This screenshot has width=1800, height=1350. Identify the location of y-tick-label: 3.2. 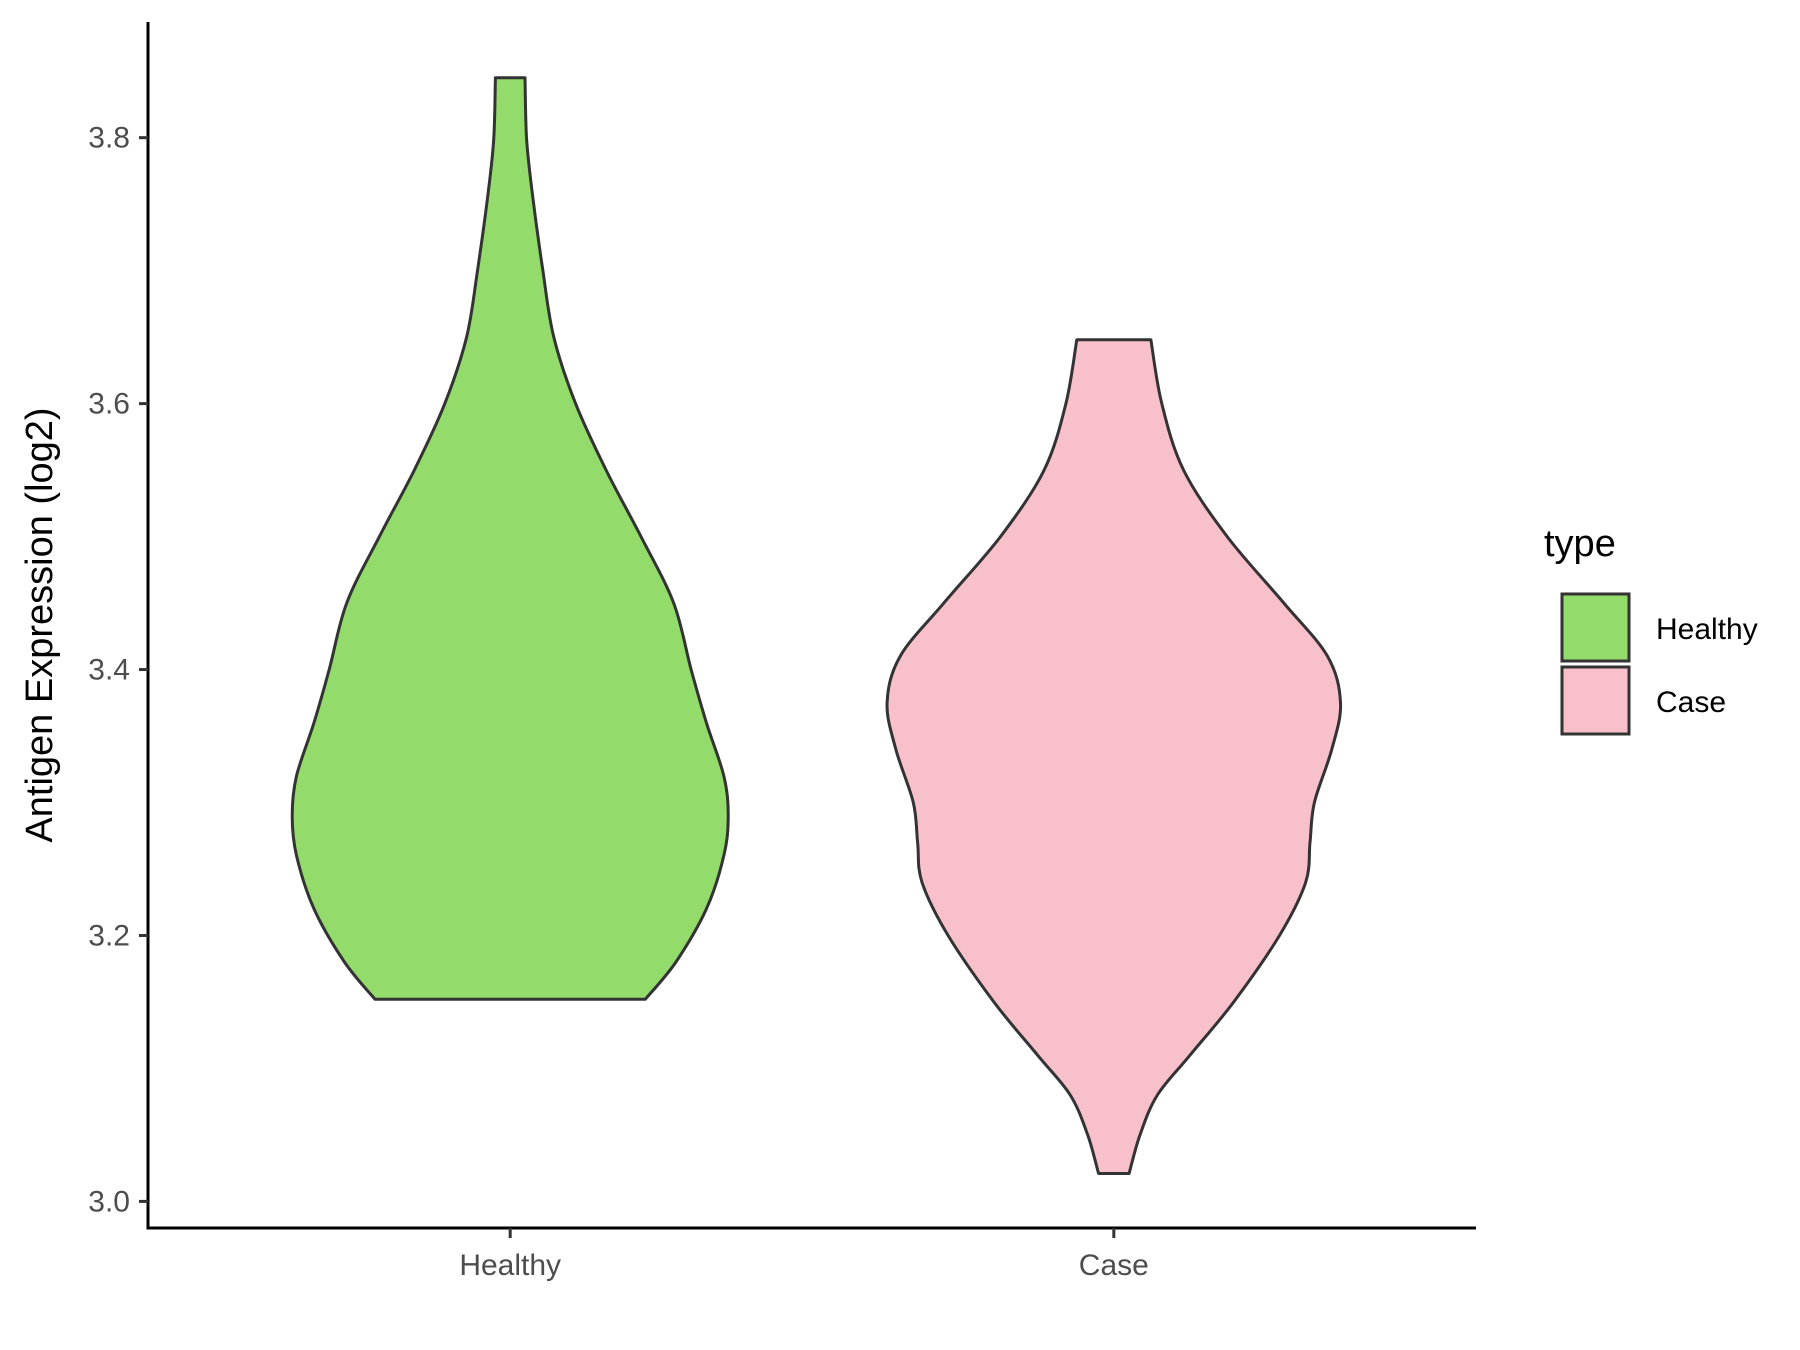
(109, 935).